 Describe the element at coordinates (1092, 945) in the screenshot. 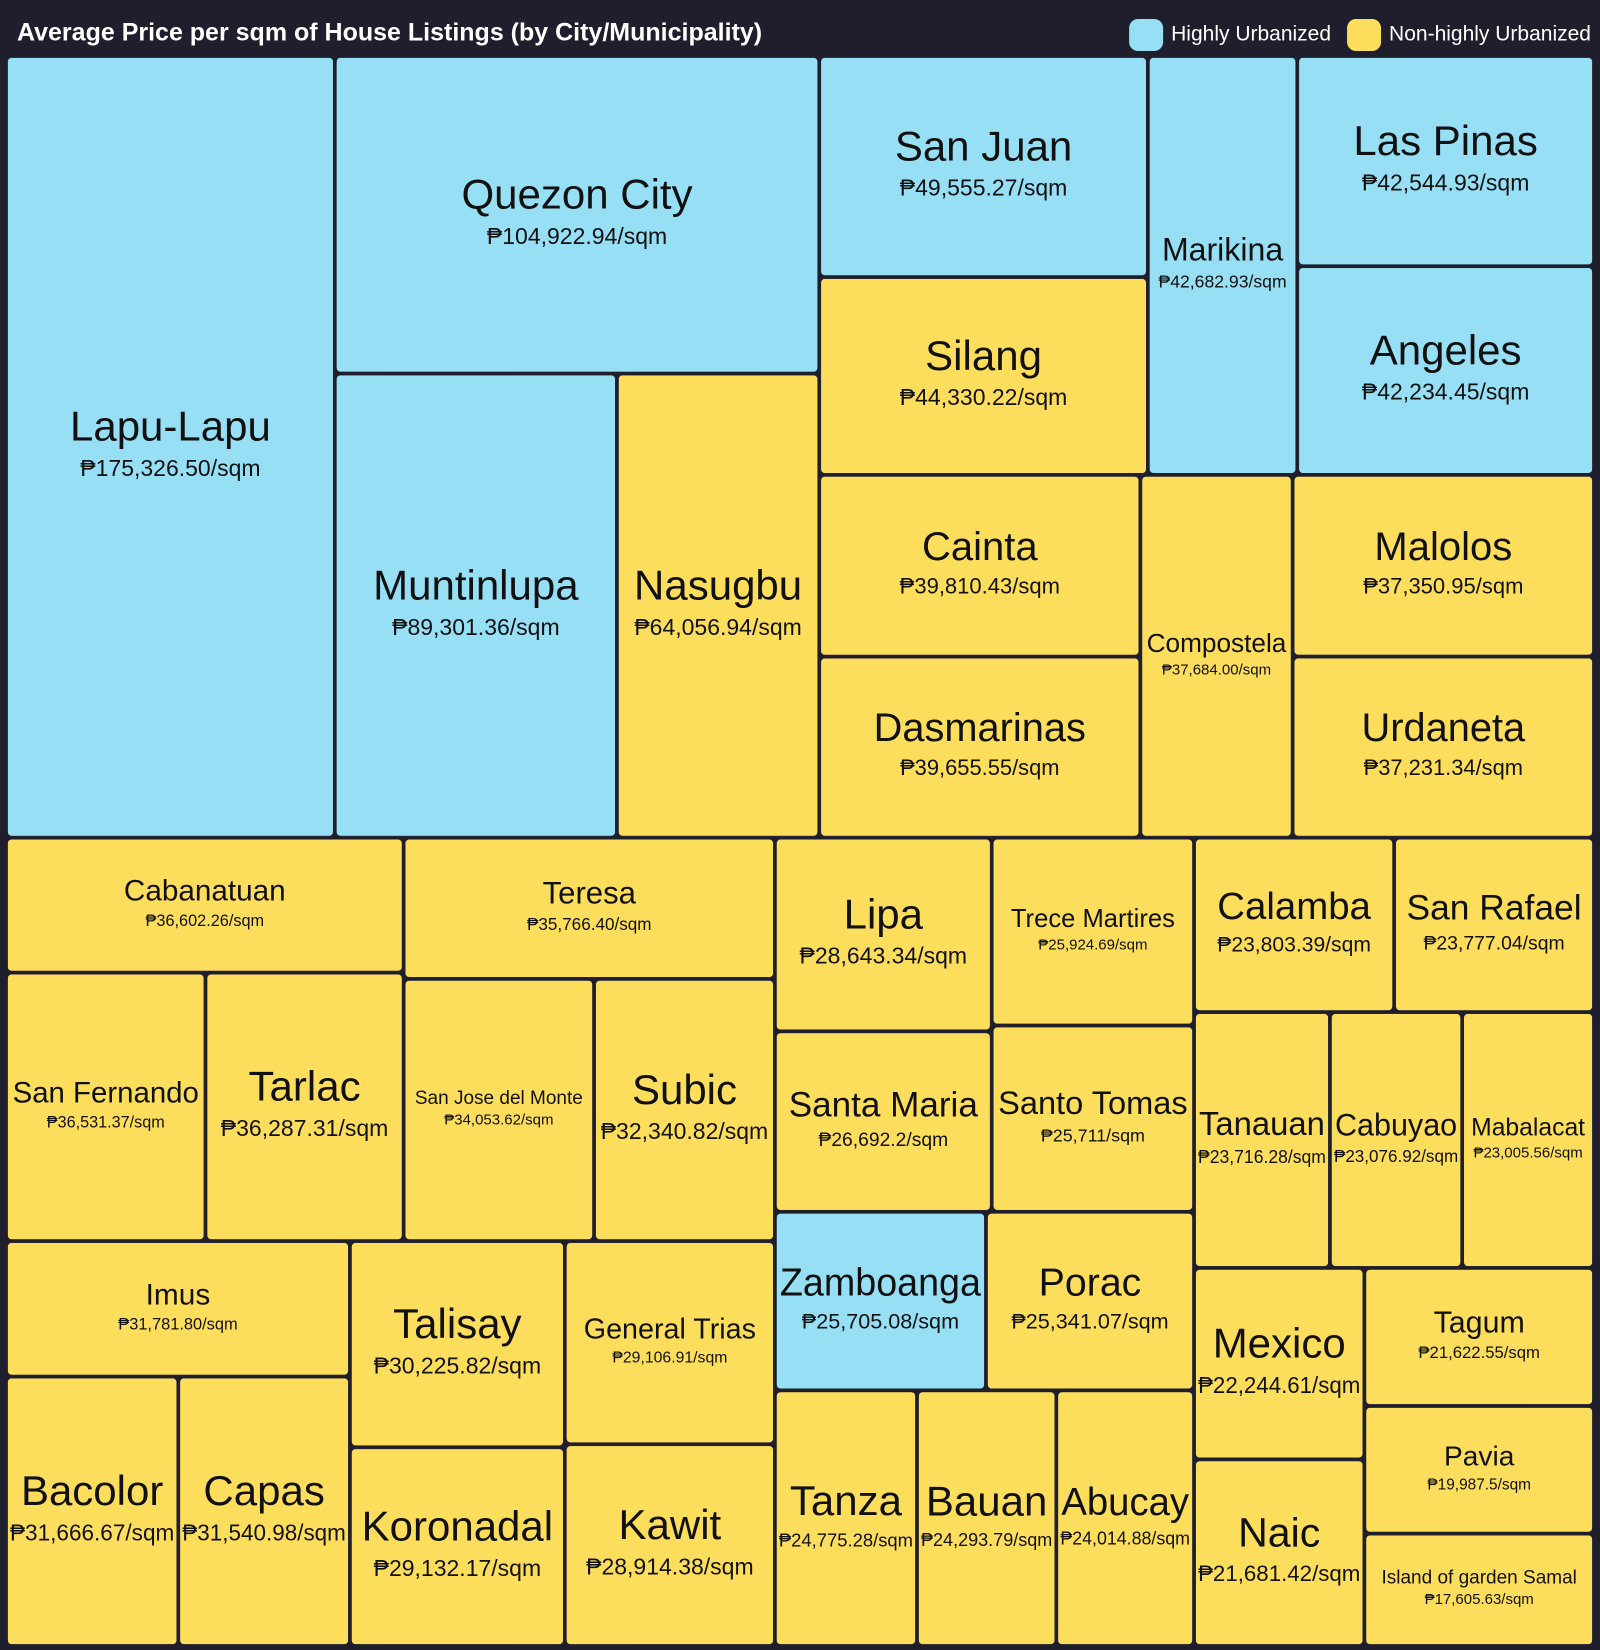

I see `cell-value-label: ₱25,924.69/sqm` at that location.